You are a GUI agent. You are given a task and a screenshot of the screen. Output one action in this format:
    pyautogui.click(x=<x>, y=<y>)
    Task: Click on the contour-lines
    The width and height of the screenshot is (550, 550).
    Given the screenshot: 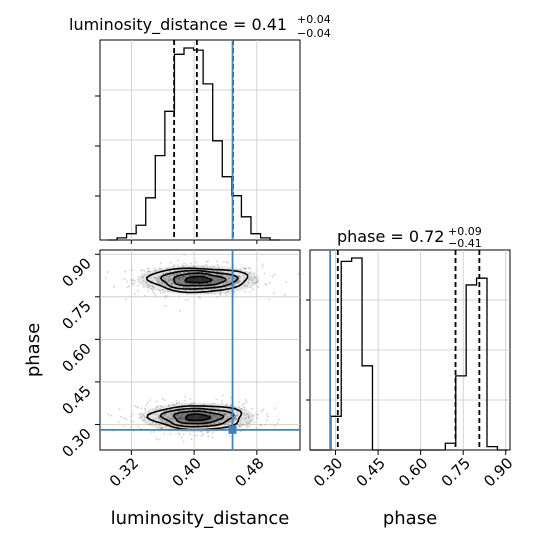 What is the action you would take?
    pyautogui.click(x=197, y=349)
    